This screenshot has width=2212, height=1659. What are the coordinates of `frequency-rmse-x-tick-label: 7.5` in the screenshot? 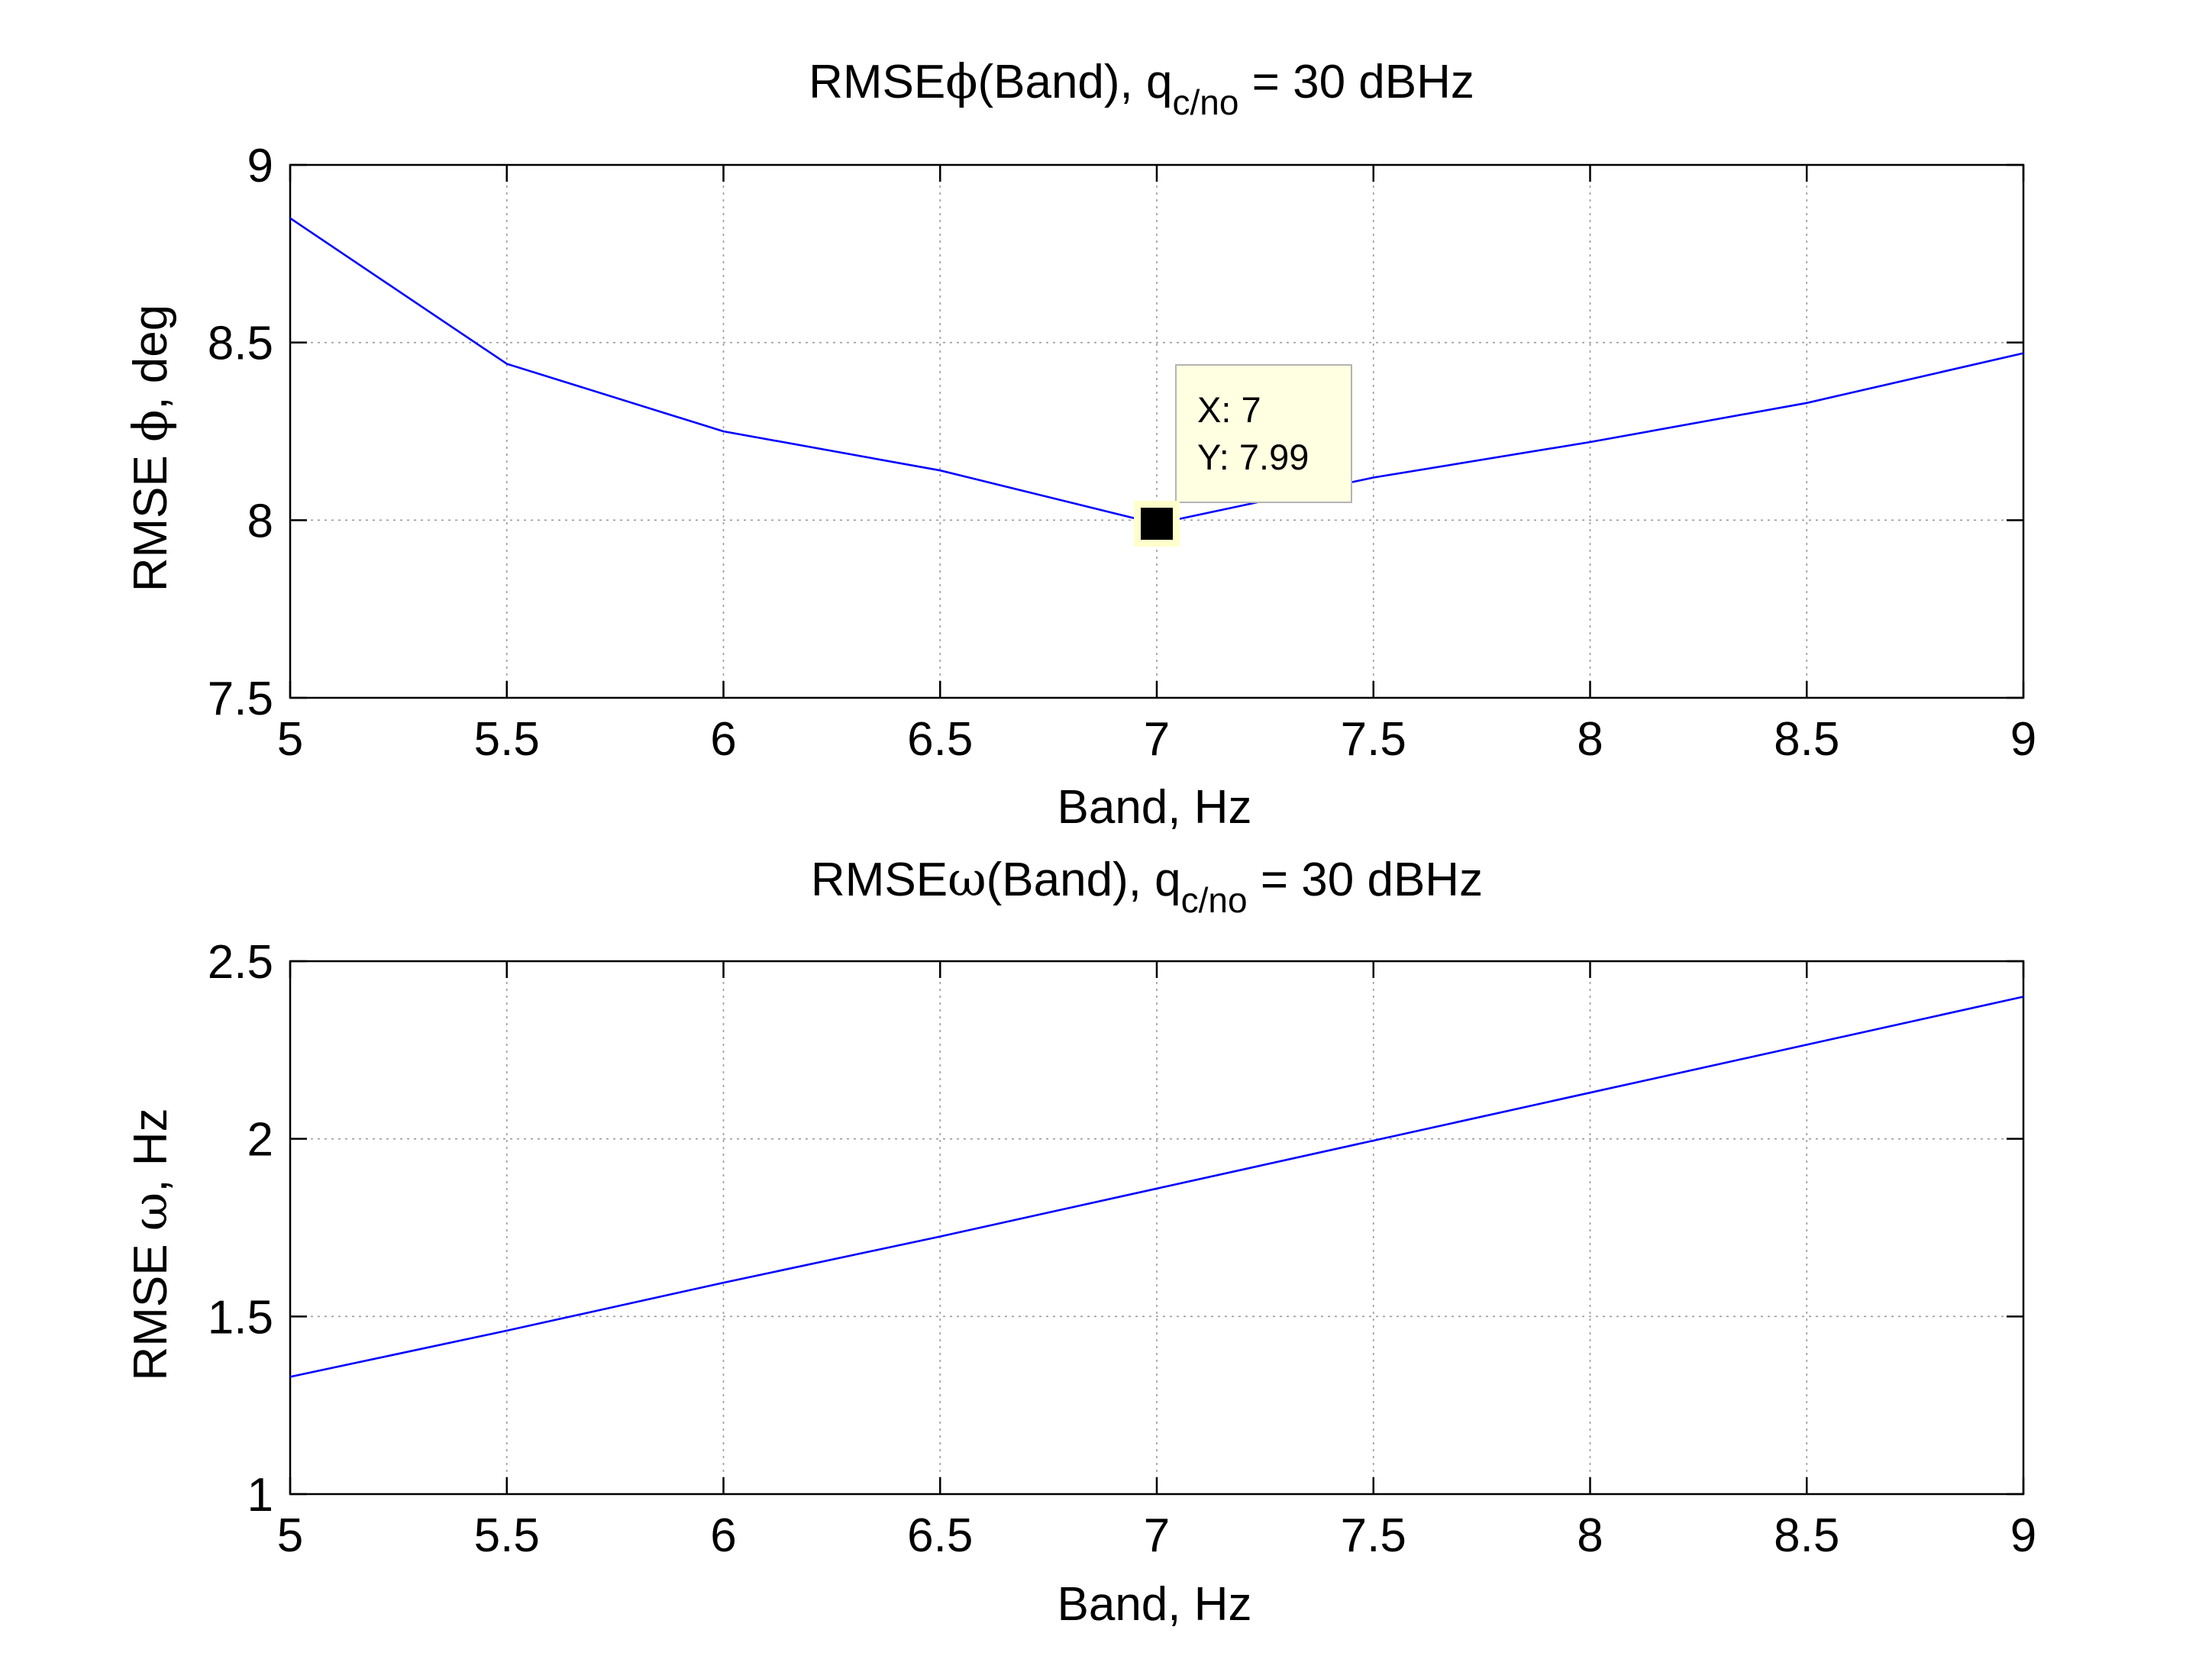 It's located at (1373, 1535).